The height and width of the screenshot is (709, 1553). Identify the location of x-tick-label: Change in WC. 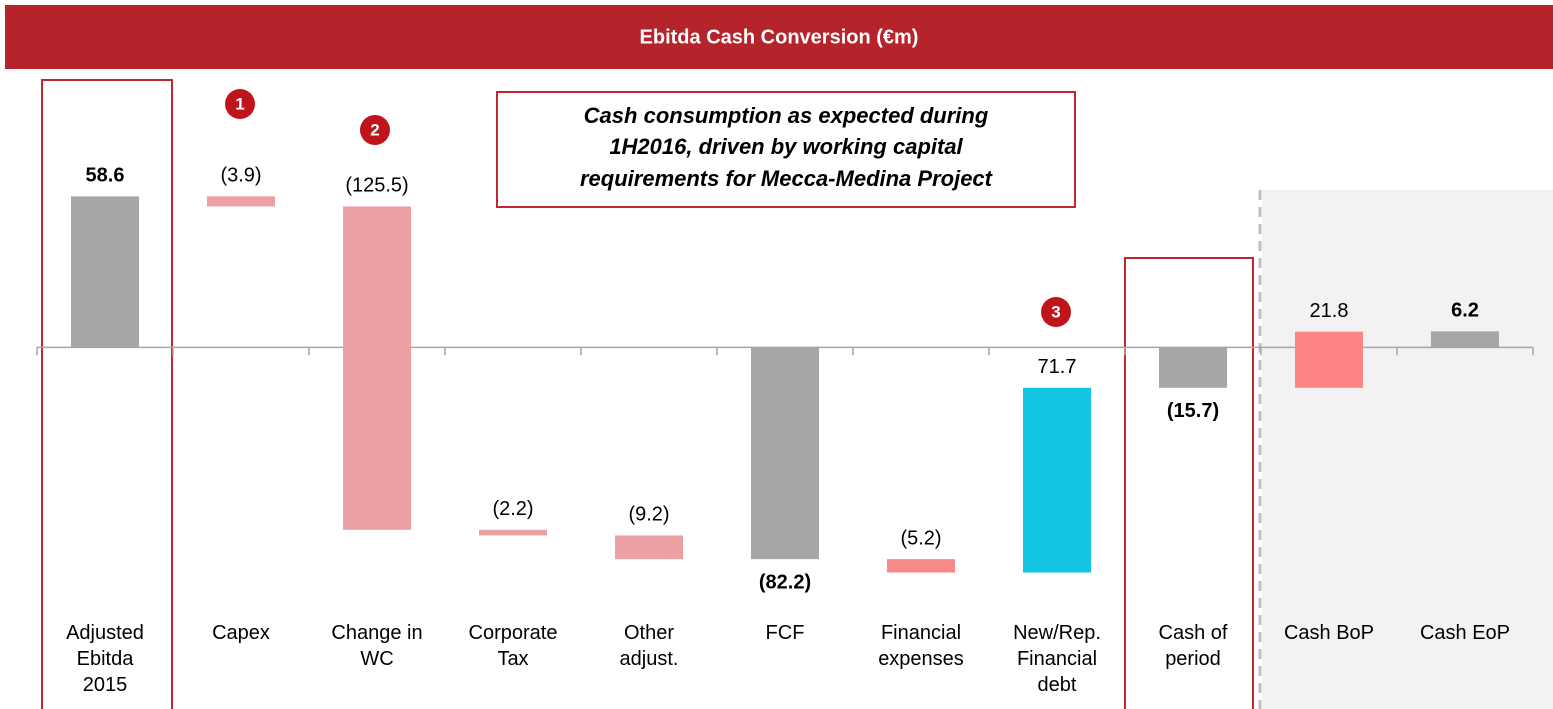
(376, 646).